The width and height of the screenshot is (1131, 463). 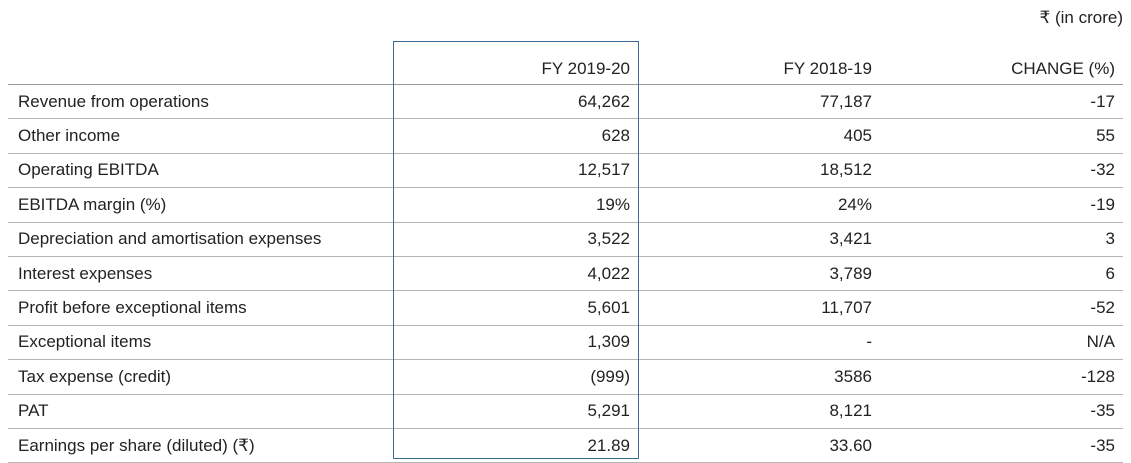 I want to click on value-cell: 18,512, so click(x=759, y=171).